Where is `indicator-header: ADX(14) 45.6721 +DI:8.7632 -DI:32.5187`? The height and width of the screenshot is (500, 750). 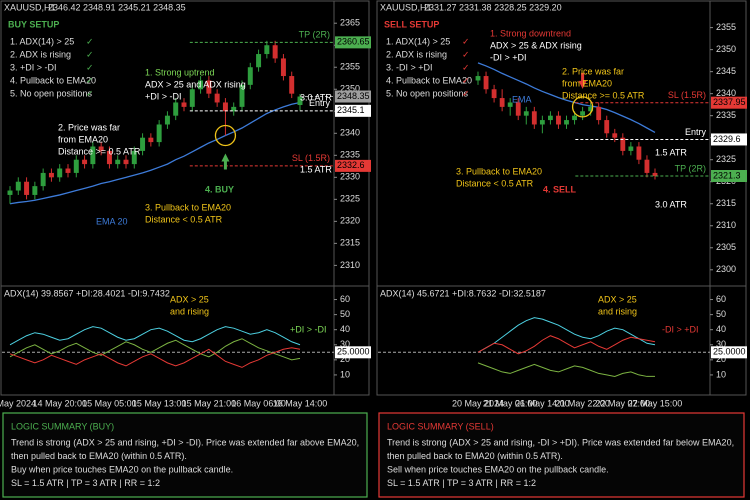
indicator-header: ADX(14) 45.6721 +DI:8.7632 -DI:32.5187 is located at coordinates (463, 293).